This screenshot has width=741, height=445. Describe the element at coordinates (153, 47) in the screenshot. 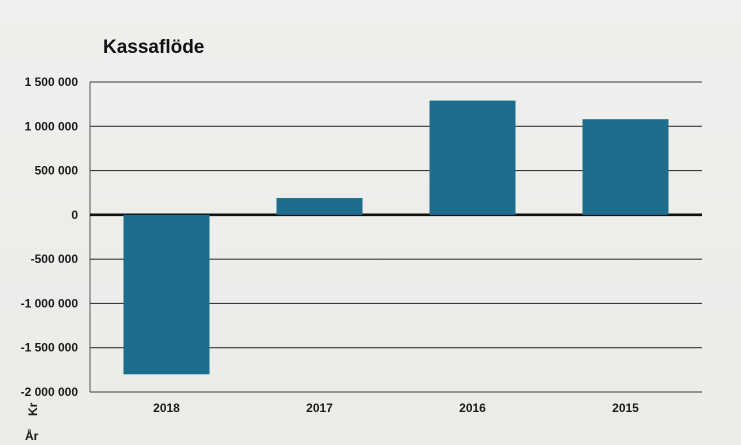

I see `chart-title: Kassaflöde` at that location.